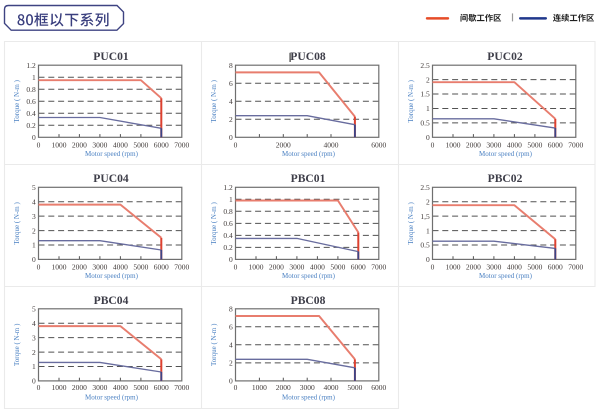 The width and height of the screenshot is (600, 413). Describe the element at coordinates (425, 216) in the screenshot. I see `svg-text: 1,5` at that location.